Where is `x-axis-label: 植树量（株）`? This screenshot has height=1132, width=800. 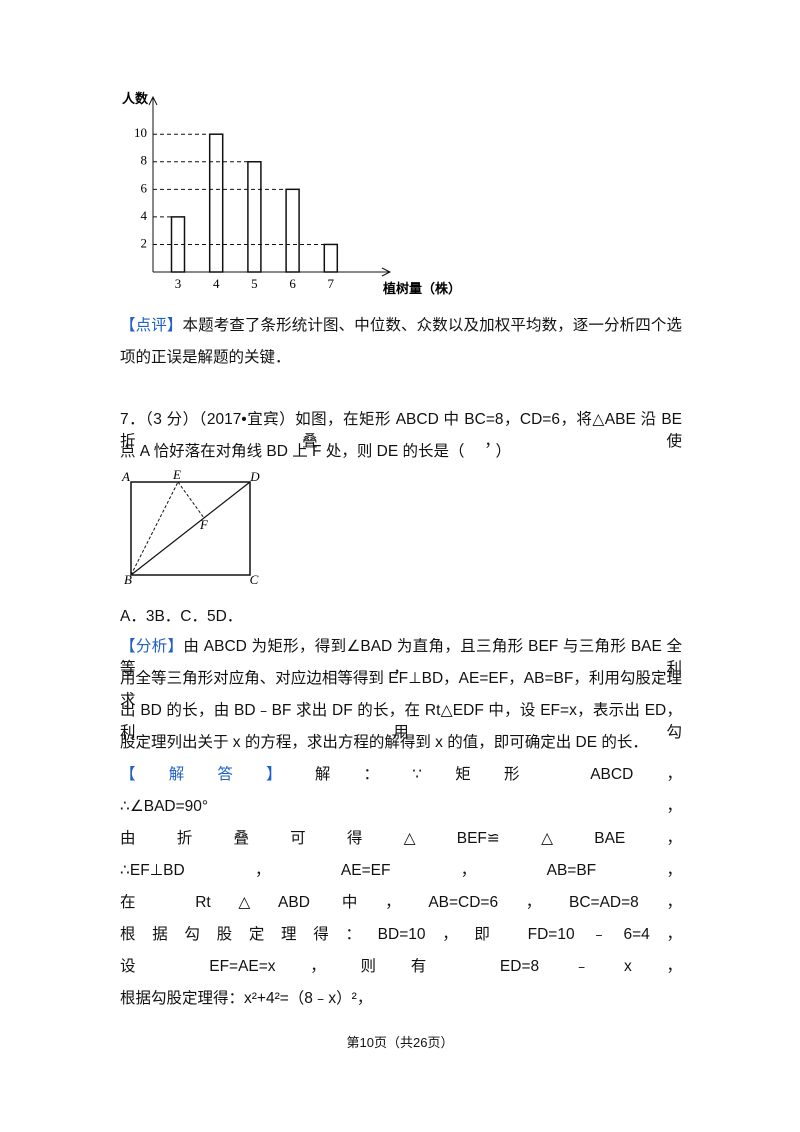 x-axis-label: 植树量（株） is located at coordinates (421, 288).